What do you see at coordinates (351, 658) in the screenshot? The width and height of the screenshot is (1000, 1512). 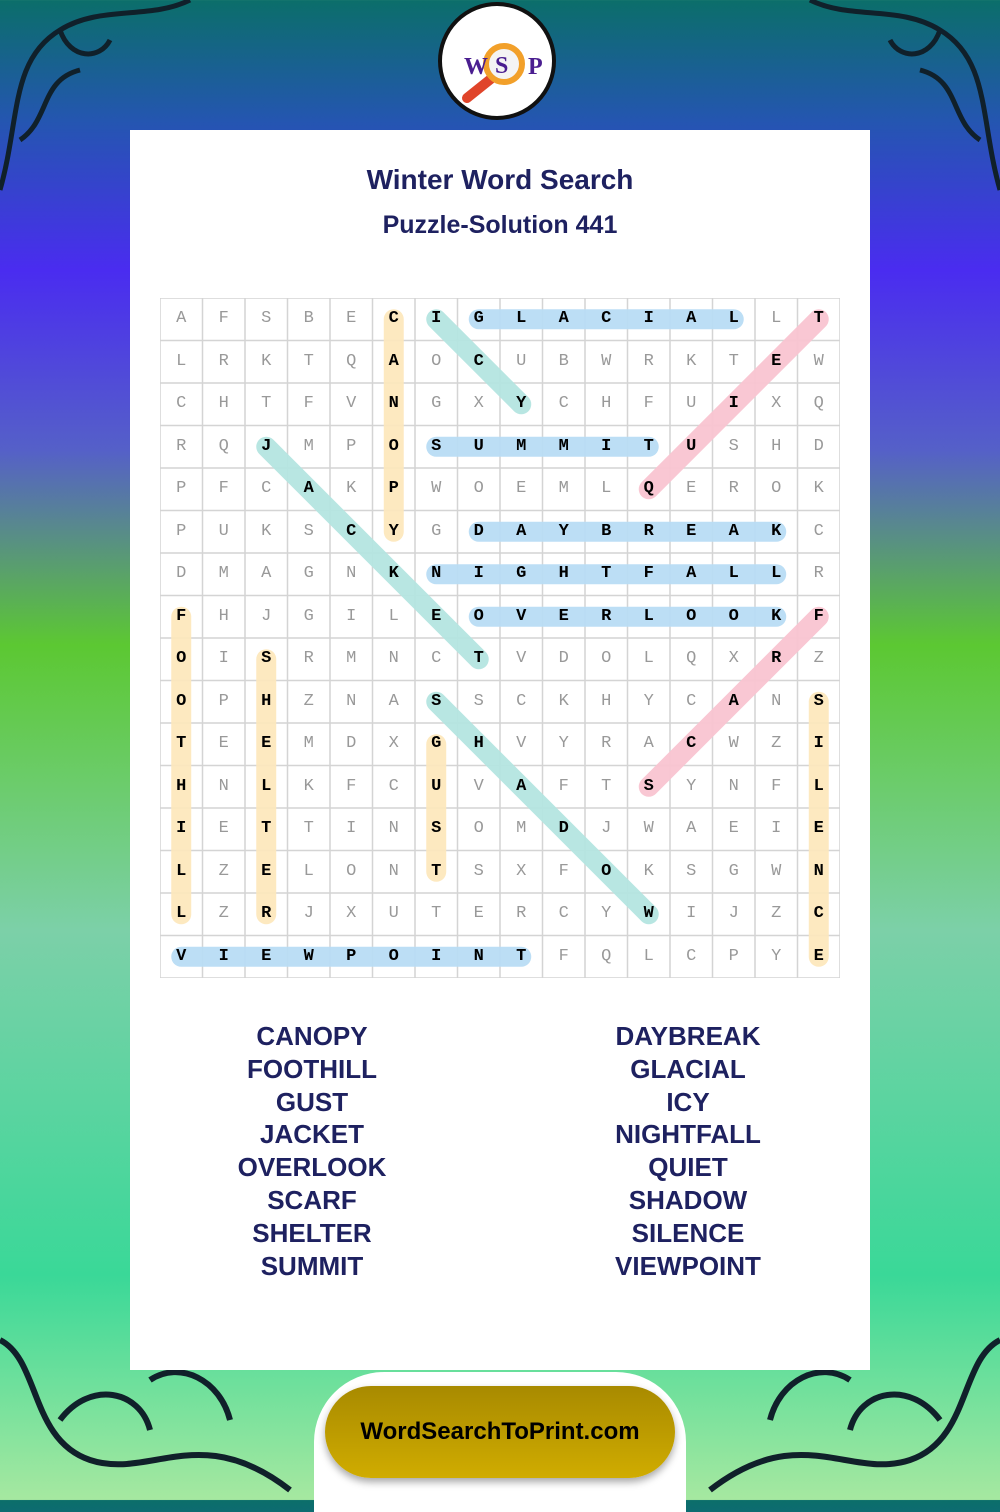 I see `grid-cell: M` at bounding box center [351, 658].